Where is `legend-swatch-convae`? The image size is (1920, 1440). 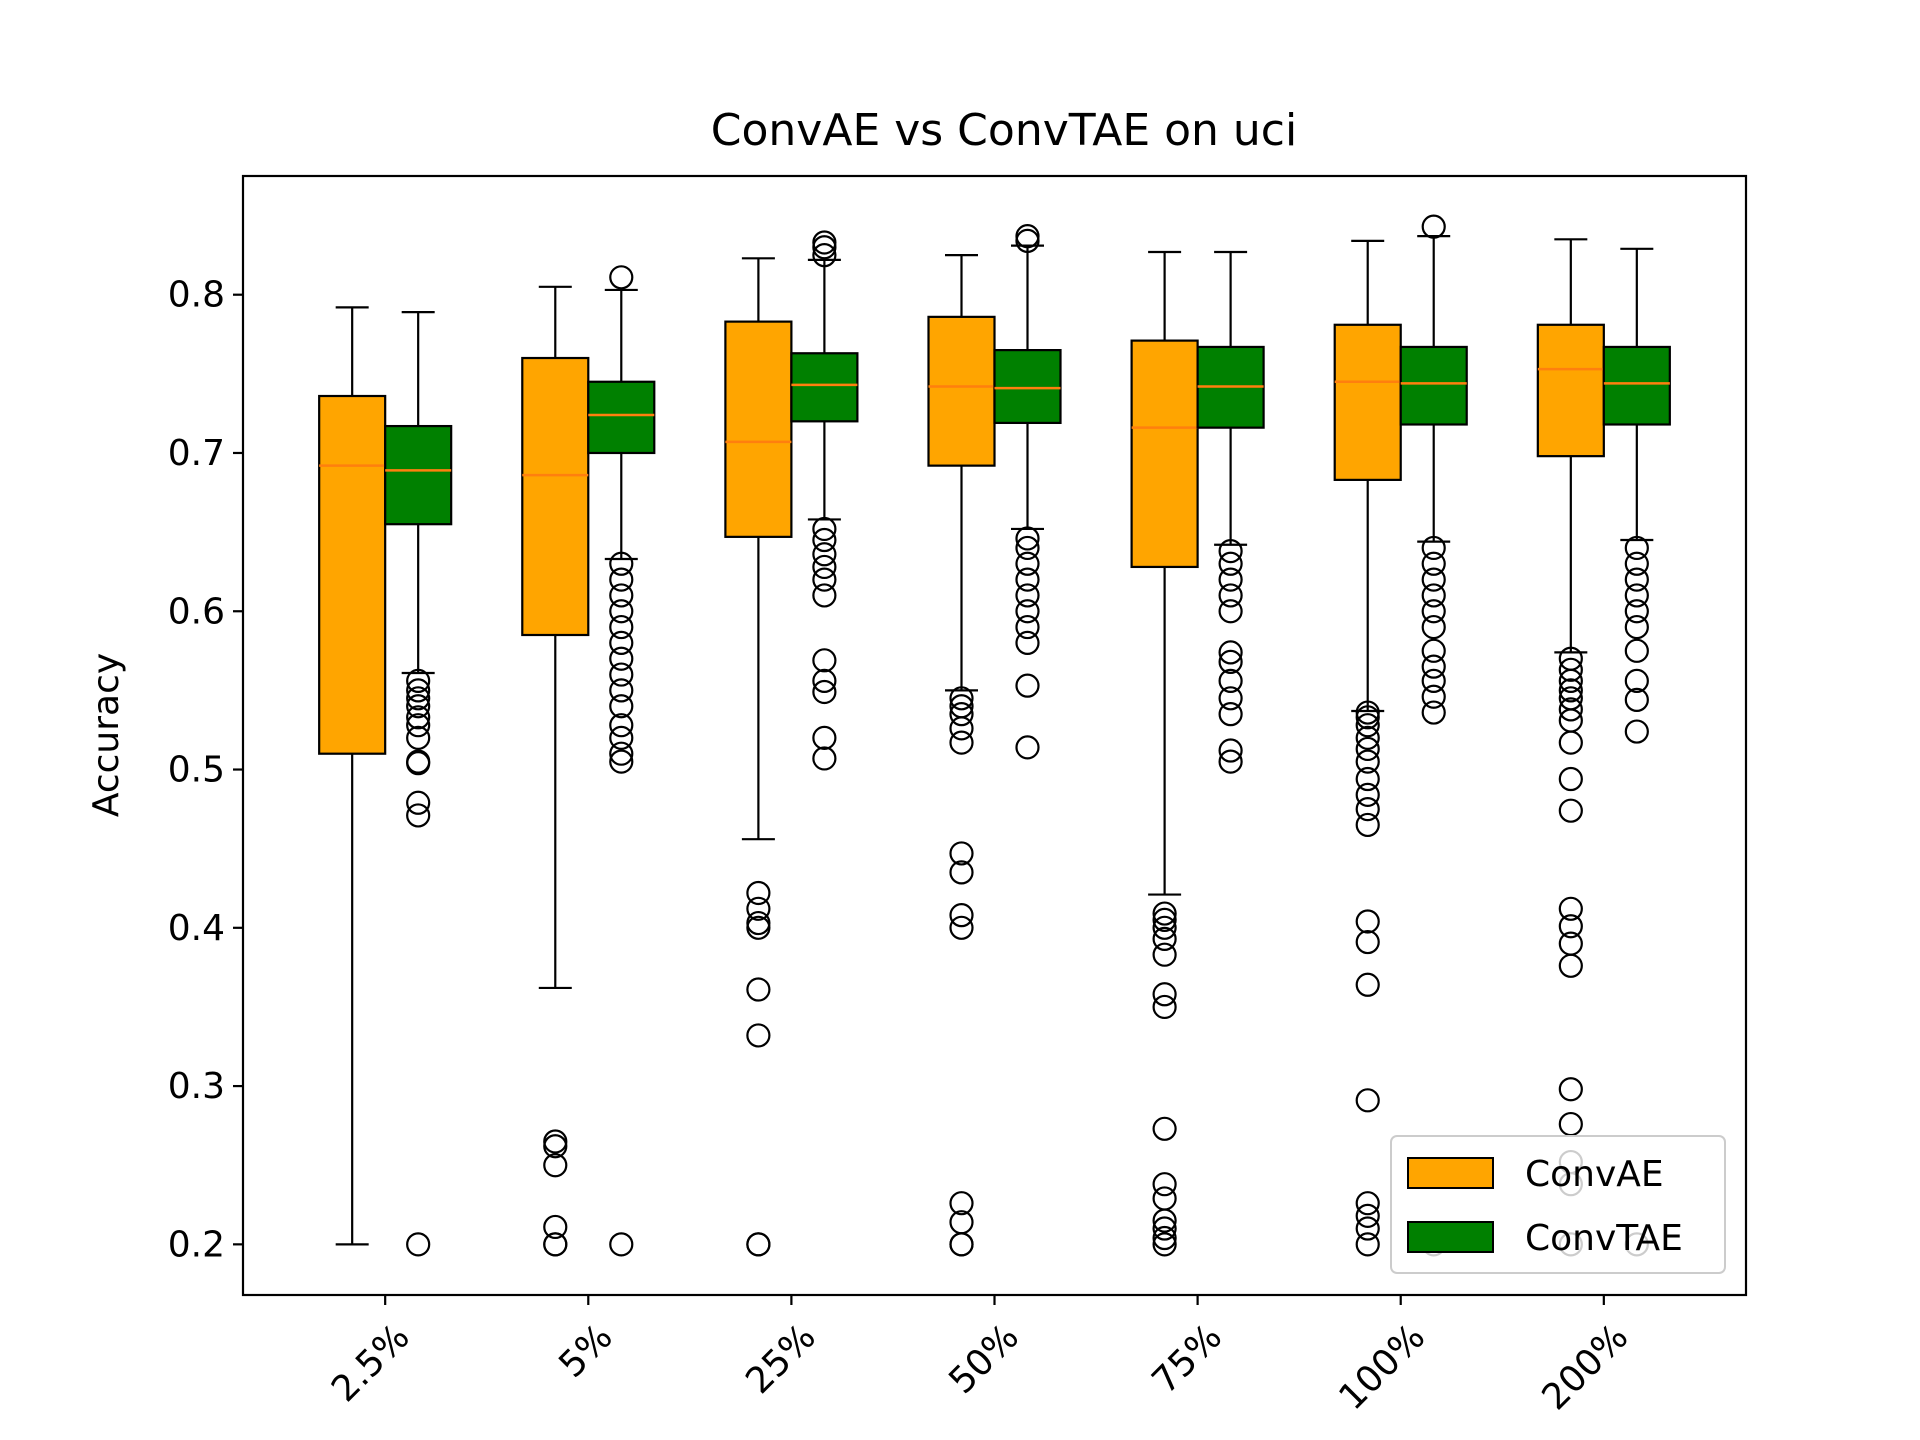
legend-swatch-convae is located at coordinates (1450, 1173).